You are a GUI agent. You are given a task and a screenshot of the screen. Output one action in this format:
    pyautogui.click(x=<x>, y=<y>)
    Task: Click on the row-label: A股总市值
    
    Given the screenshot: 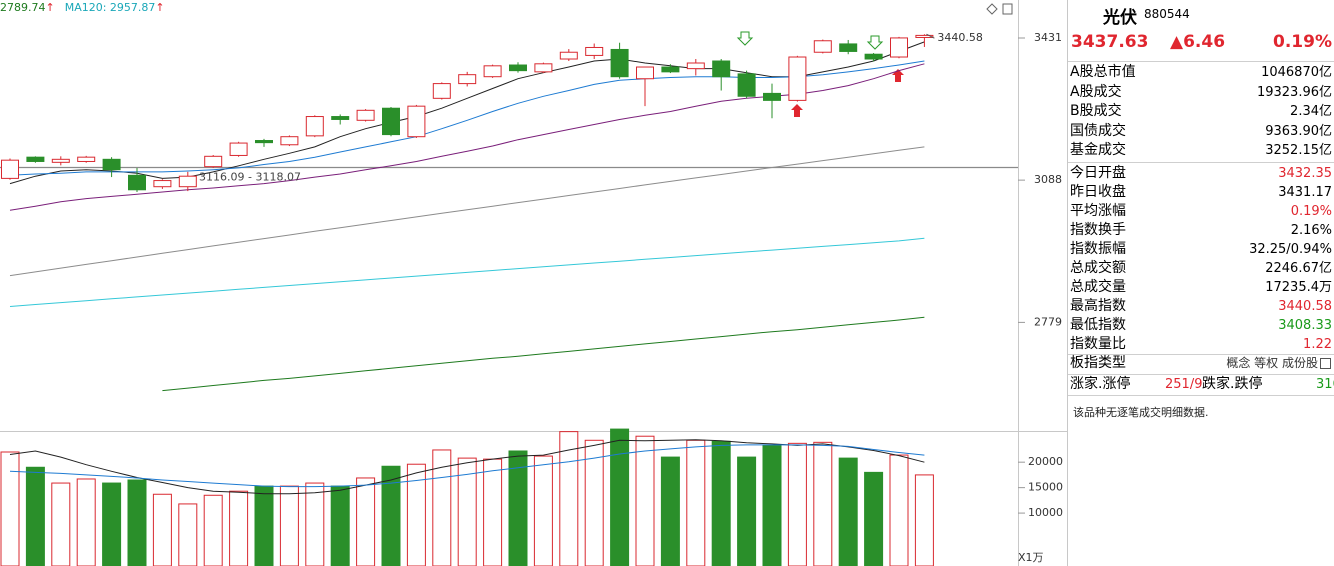 What is the action you would take?
    pyautogui.click(x=1103, y=72)
    